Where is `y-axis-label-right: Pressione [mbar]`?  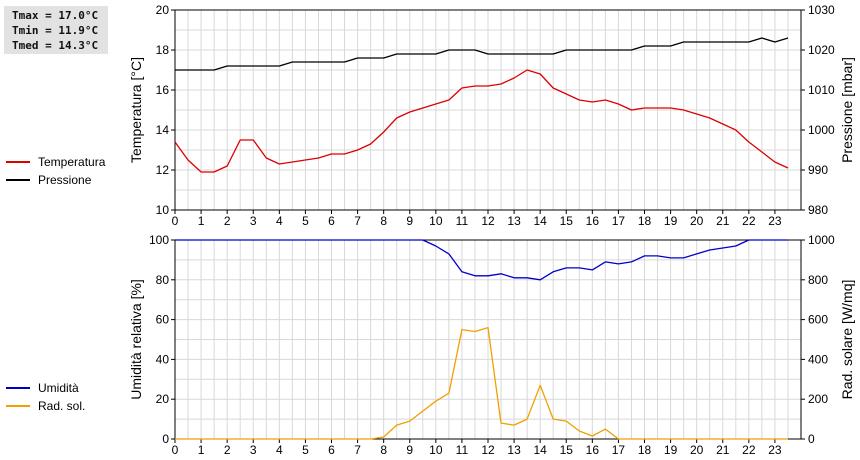 y-axis-label-right: Pressione [mbar] is located at coordinates (847, 110).